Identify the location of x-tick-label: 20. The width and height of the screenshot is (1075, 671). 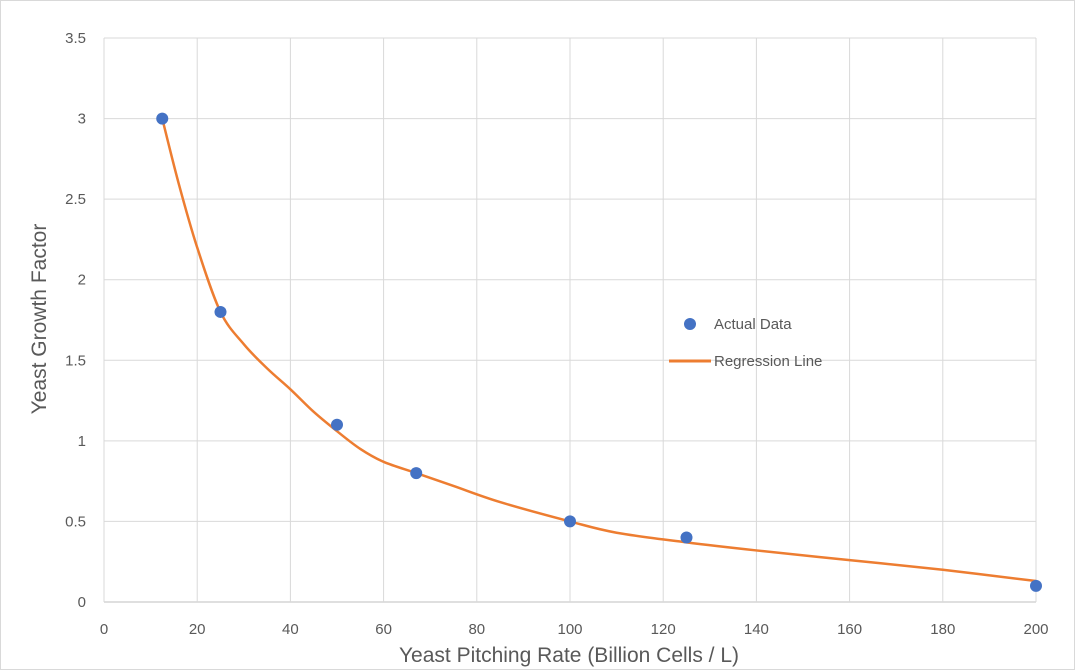
(197, 629).